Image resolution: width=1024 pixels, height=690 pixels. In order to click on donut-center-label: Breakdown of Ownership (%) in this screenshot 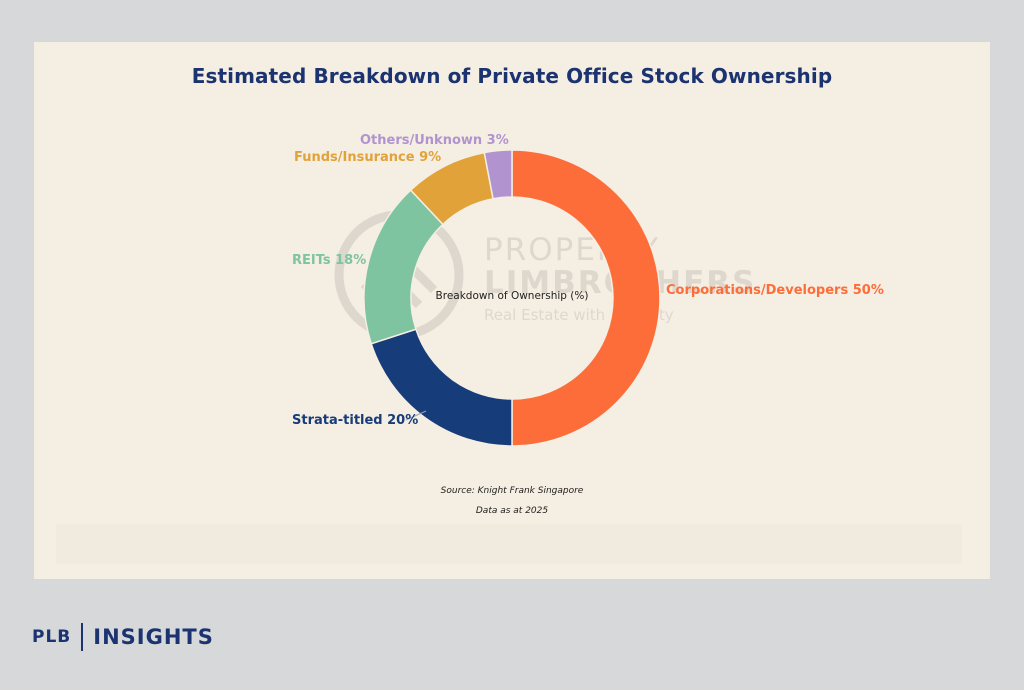, I will do `click(512, 296)`.